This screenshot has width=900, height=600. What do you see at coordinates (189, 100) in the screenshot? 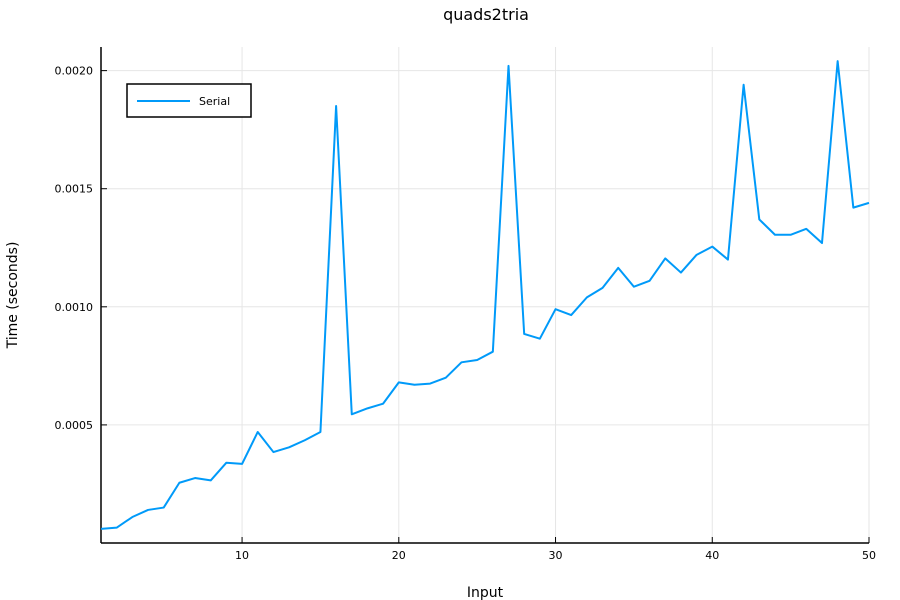
I see `legend: Serial` at bounding box center [189, 100].